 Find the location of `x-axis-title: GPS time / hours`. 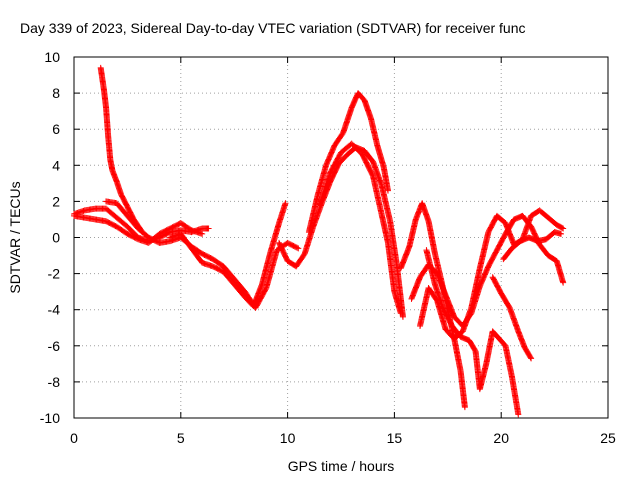

x-axis-title: GPS time / hours is located at coordinates (341, 466).